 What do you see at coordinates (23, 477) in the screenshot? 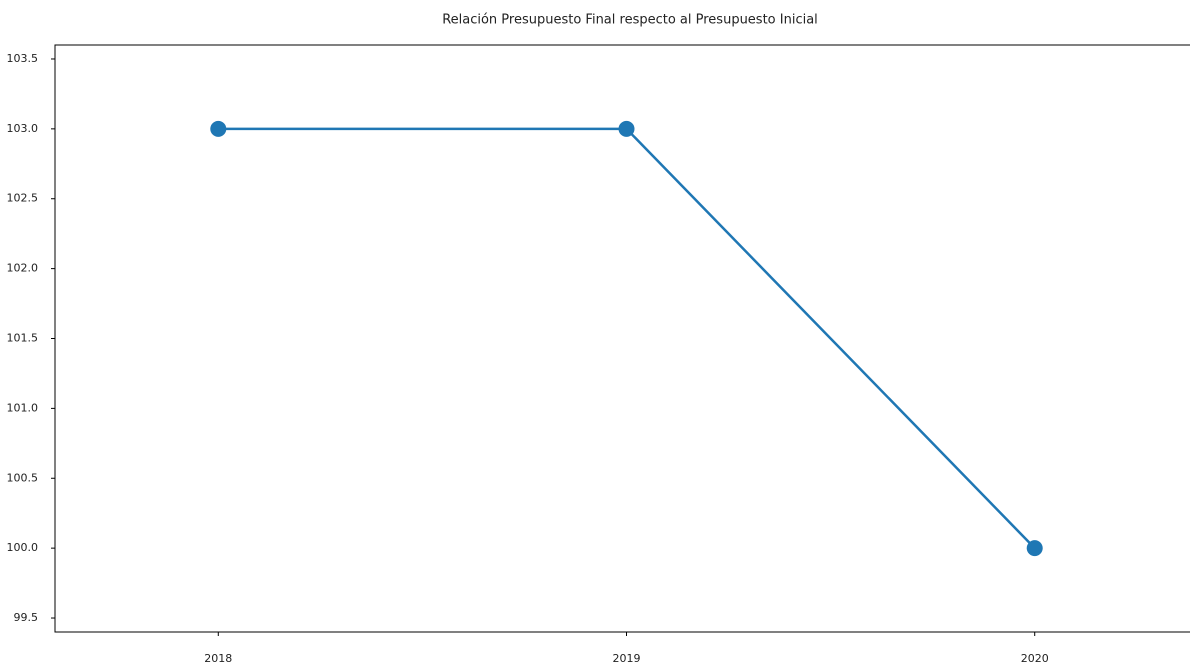
I see `y-tick-label: 100.5` at bounding box center [23, 477].